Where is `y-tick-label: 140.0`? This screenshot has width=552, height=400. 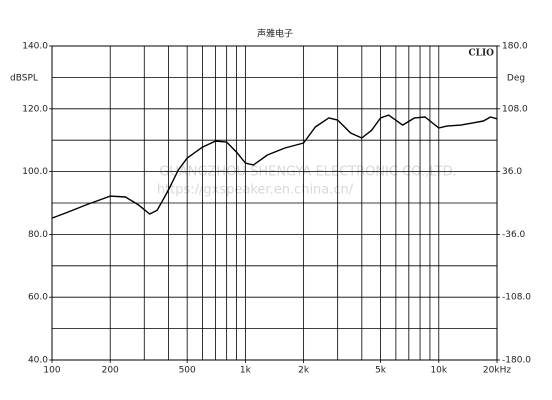 y-tick-label: 140.0 is located at coordinates (35, 47).